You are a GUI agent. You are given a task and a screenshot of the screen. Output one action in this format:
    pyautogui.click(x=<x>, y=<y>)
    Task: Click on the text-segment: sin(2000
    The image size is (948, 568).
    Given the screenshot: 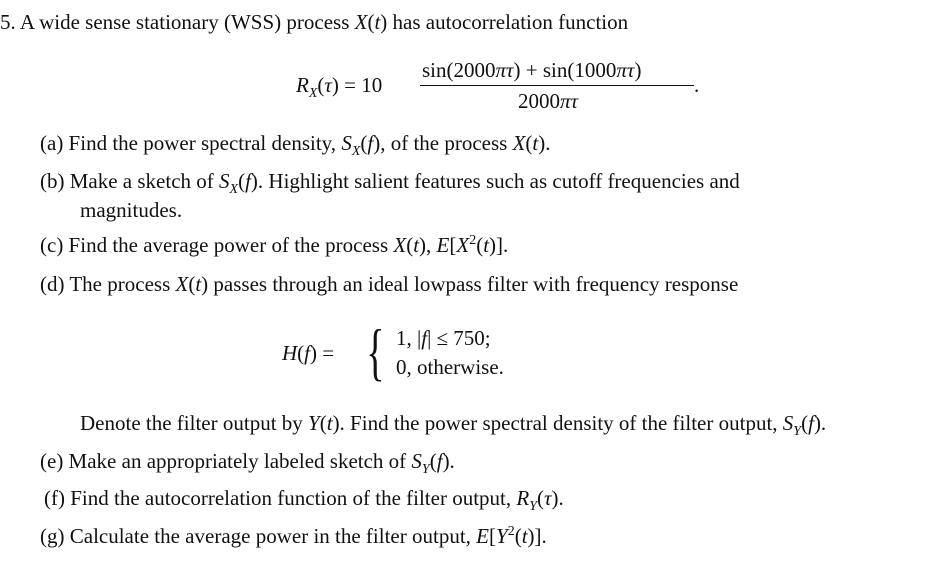 What is the action you would take?
    pyautogui.click(x=459, y=70)
    